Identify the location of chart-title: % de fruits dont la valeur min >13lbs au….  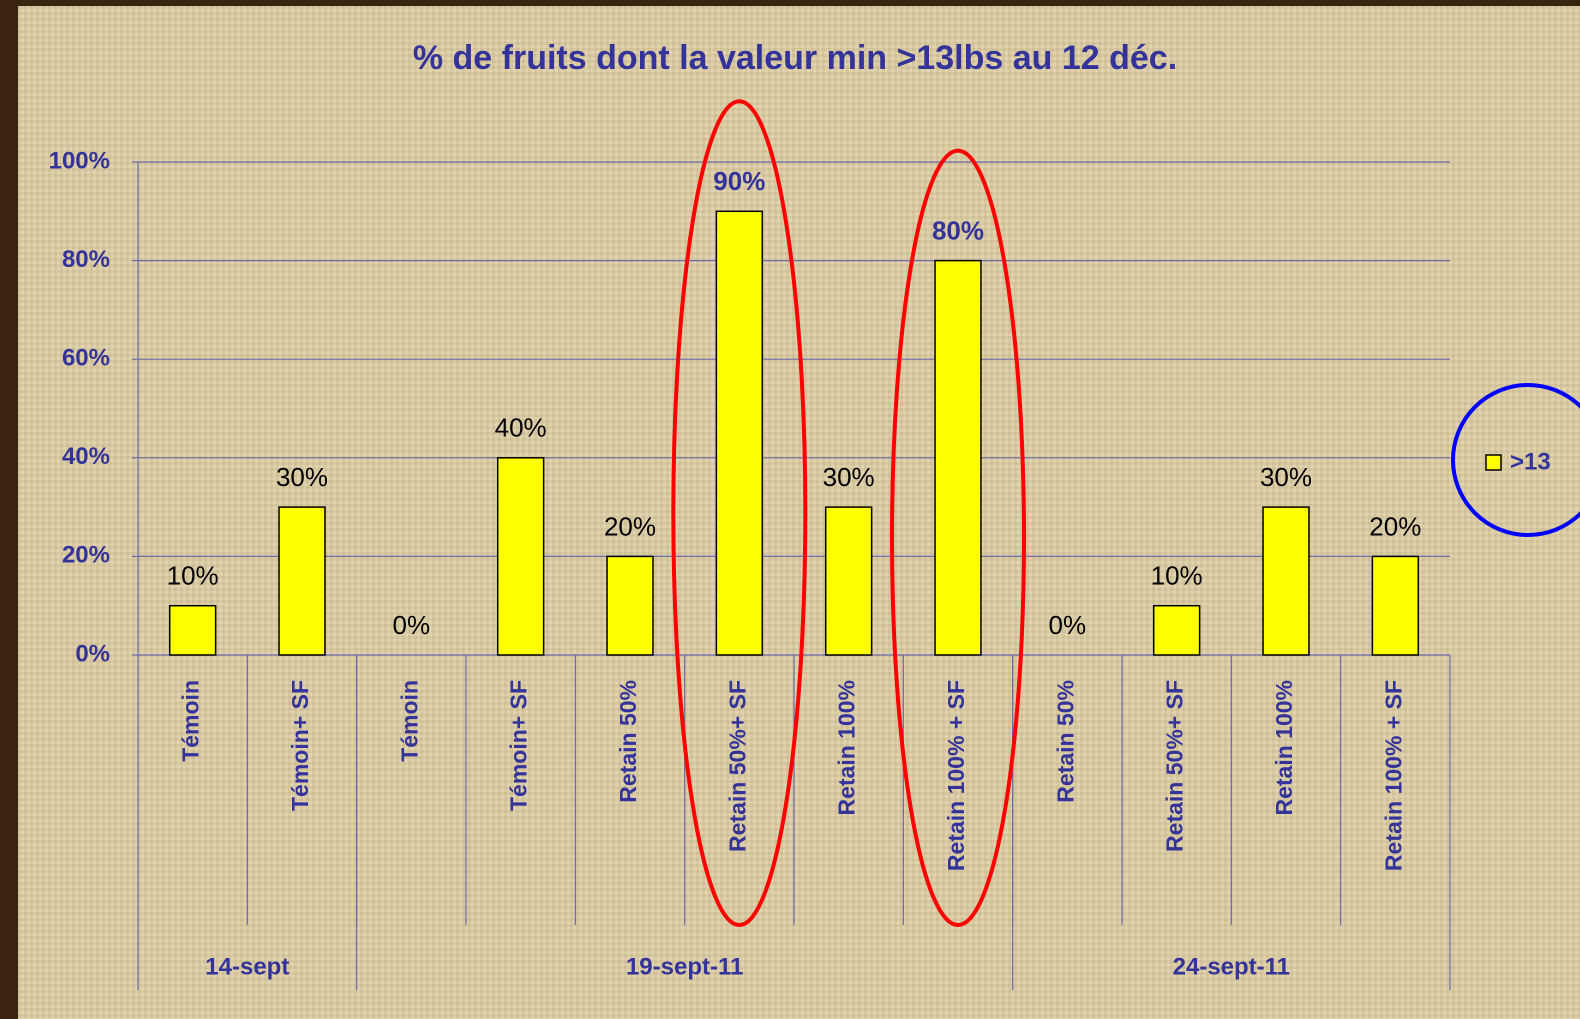
(795, 58).